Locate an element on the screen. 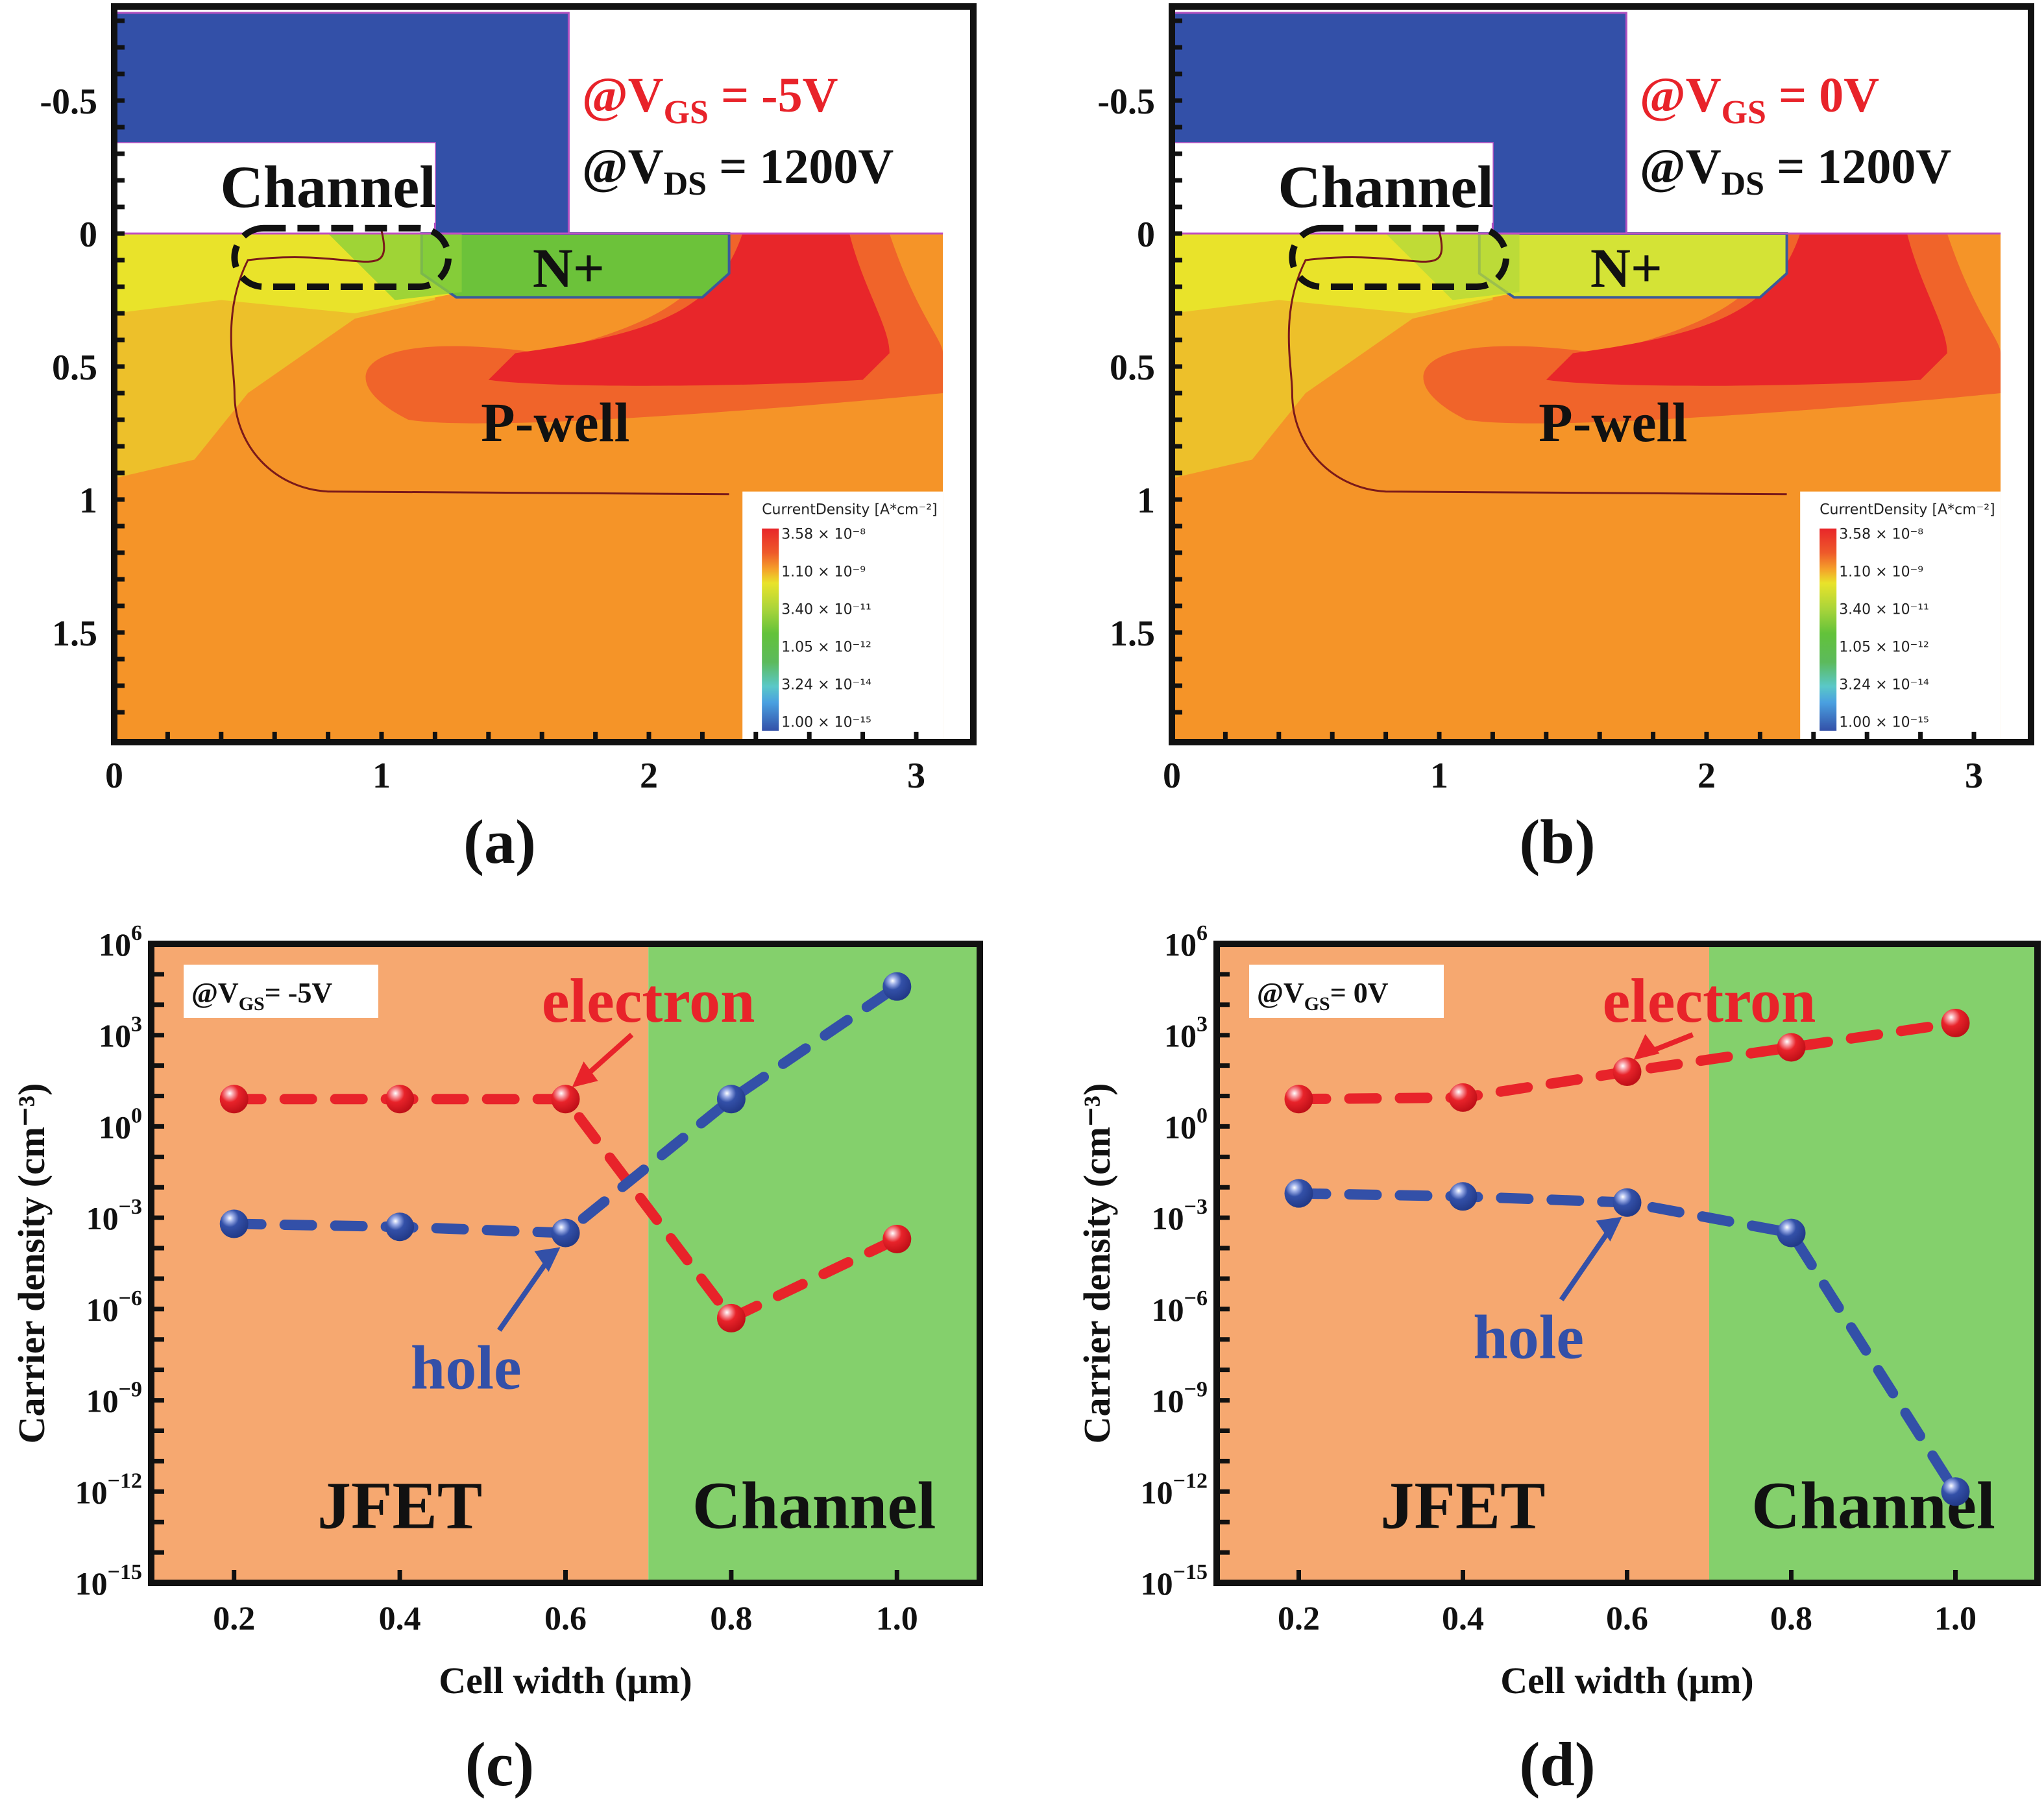 The height and width of the screenshot is (1819, 2044). colorbar-gradient is located at coordinates (1828, 629).